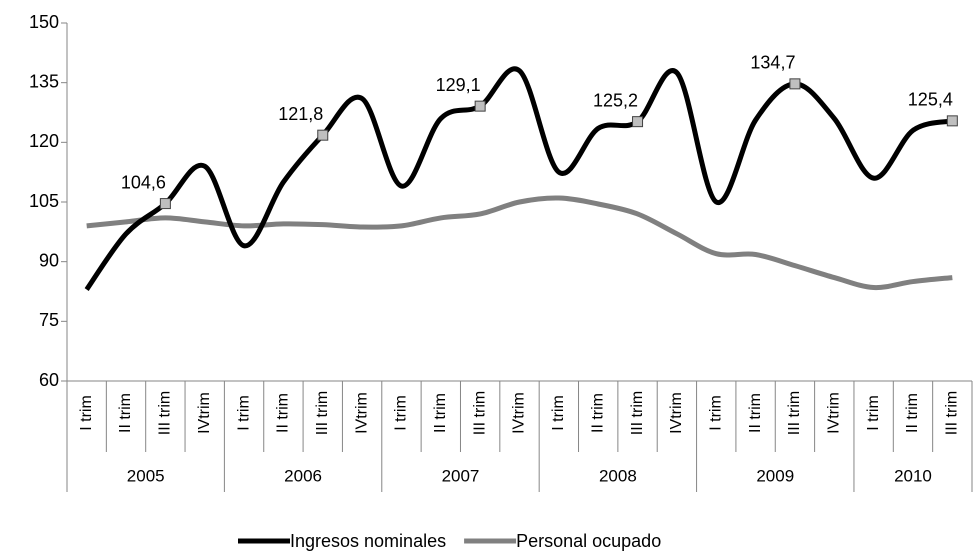 This screenshot has height=553, width=979. What do you see at coordinates (44, 81) in the screenshot?
I see `y-tick-label: 135` at bounding box center [44, 81].